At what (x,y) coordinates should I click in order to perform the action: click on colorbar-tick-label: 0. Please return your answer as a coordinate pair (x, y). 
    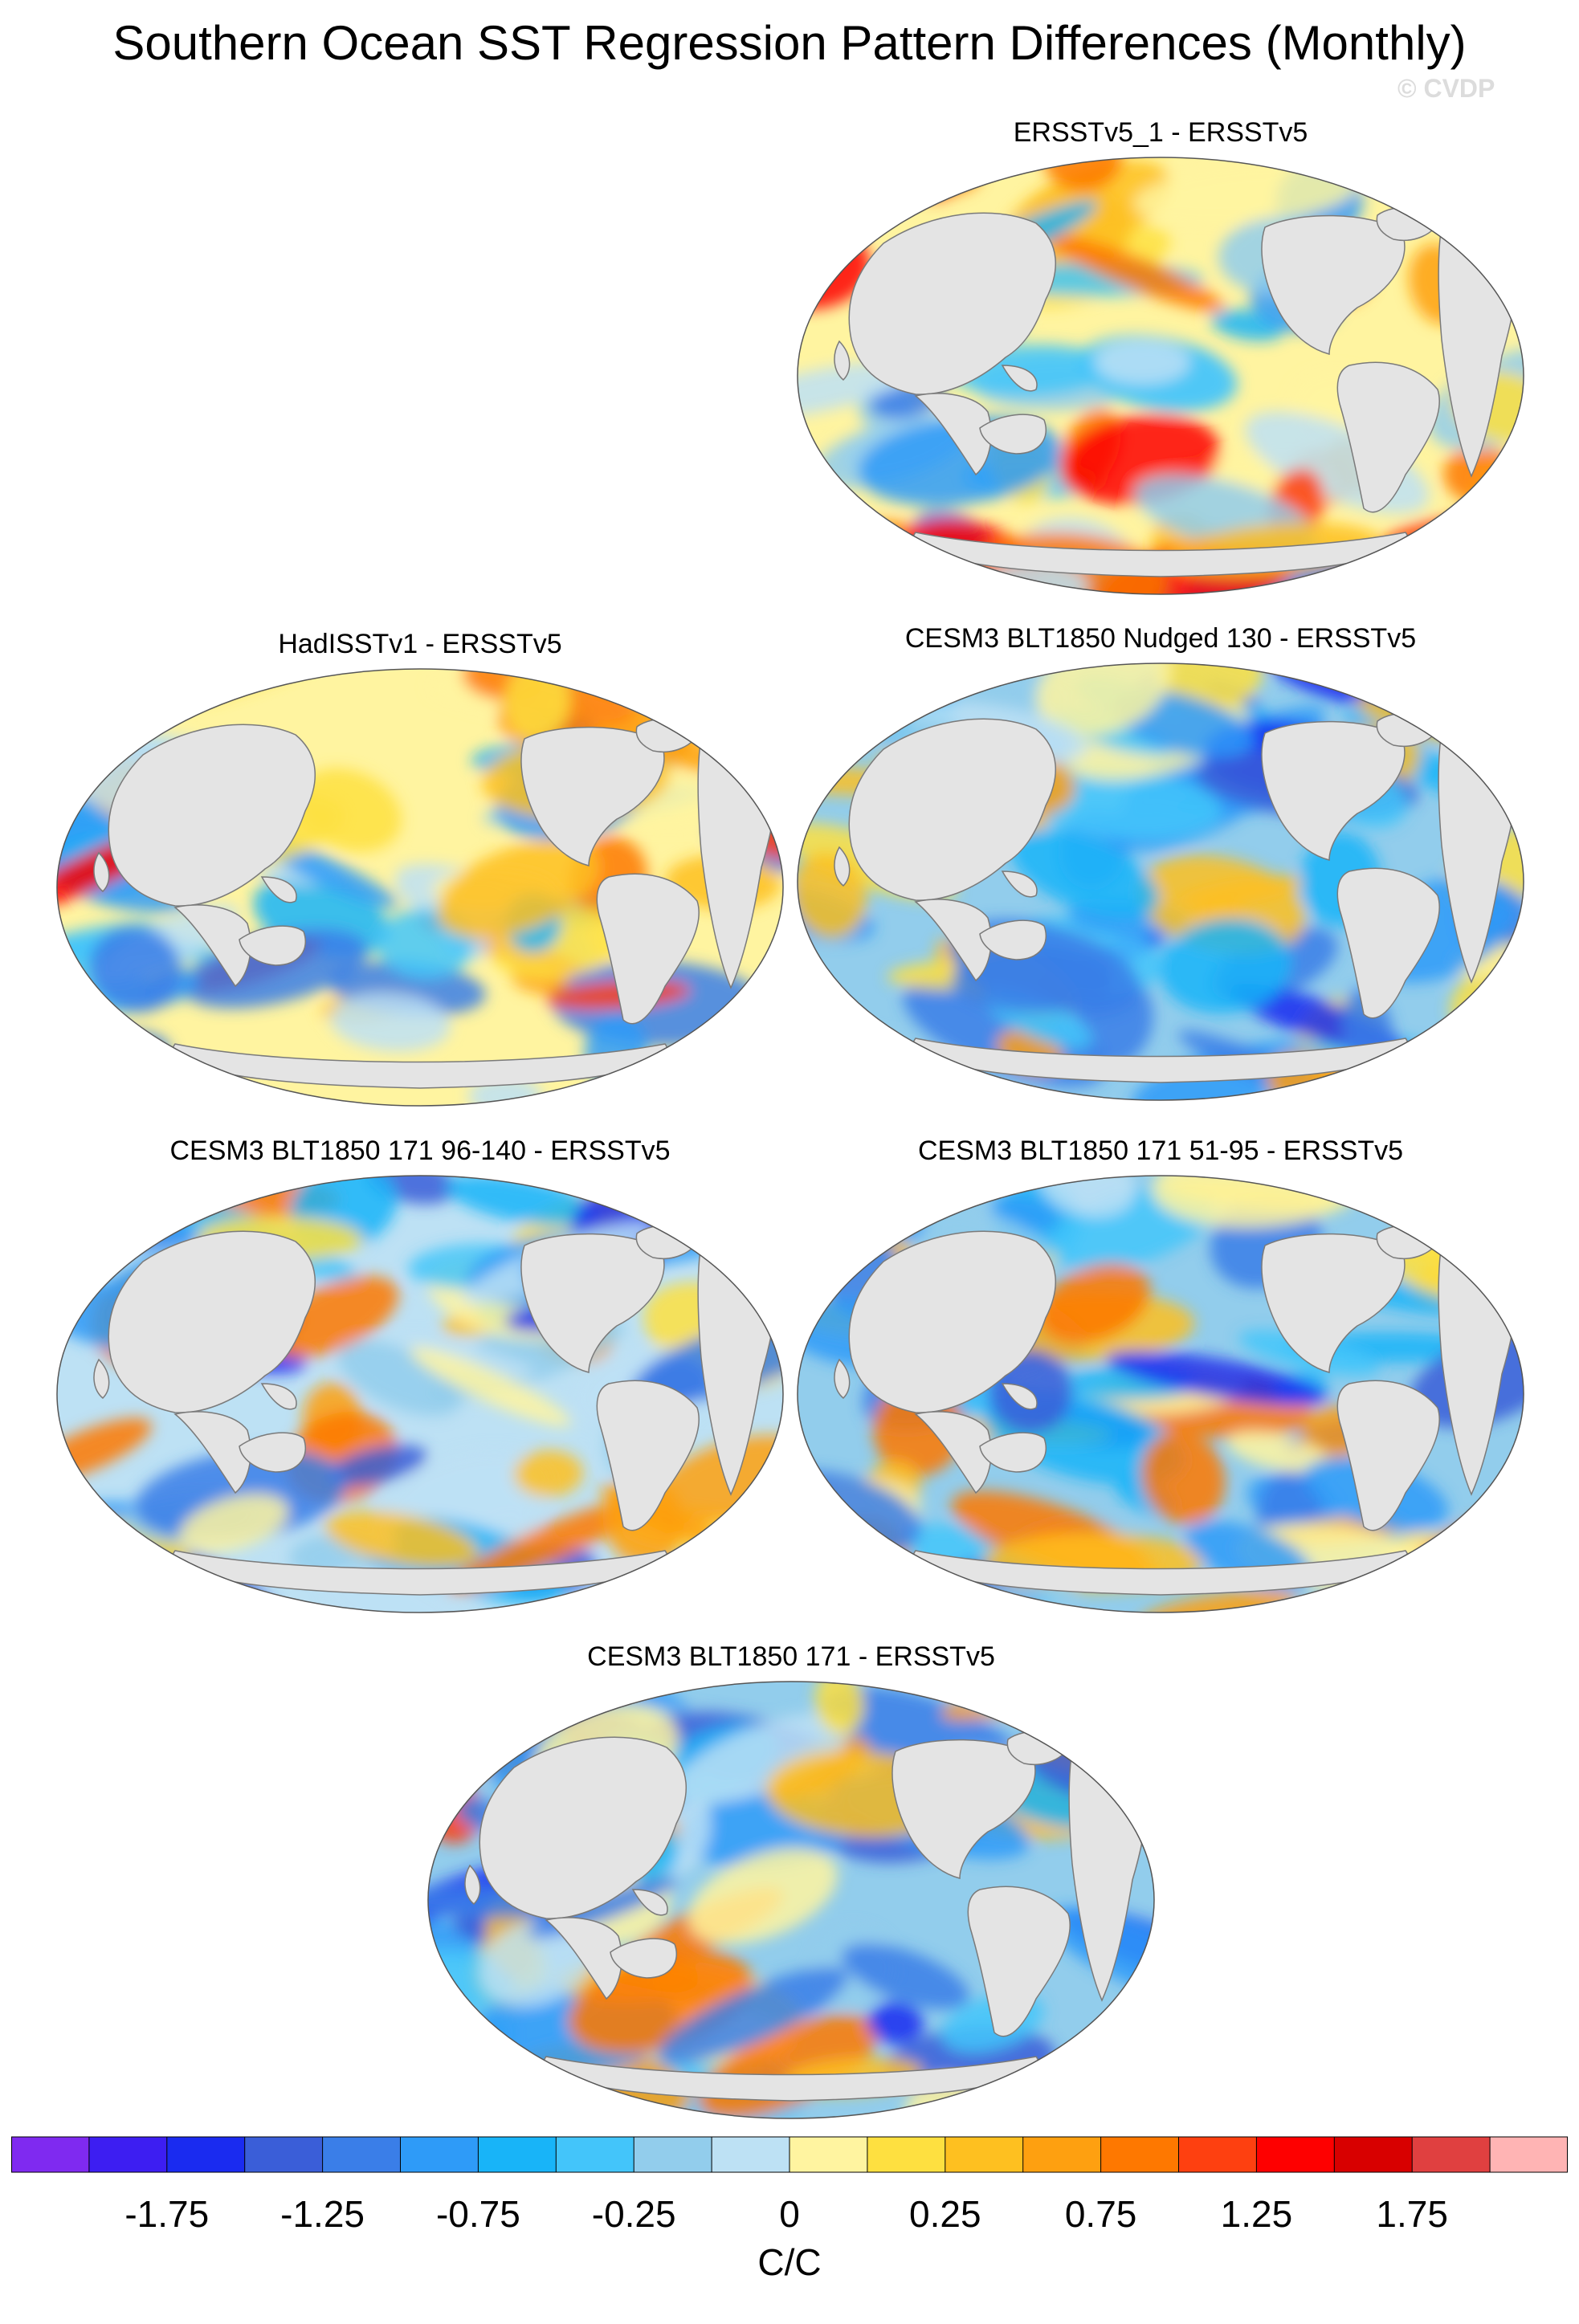
    Looking at the image, I should click on (789, 2214).